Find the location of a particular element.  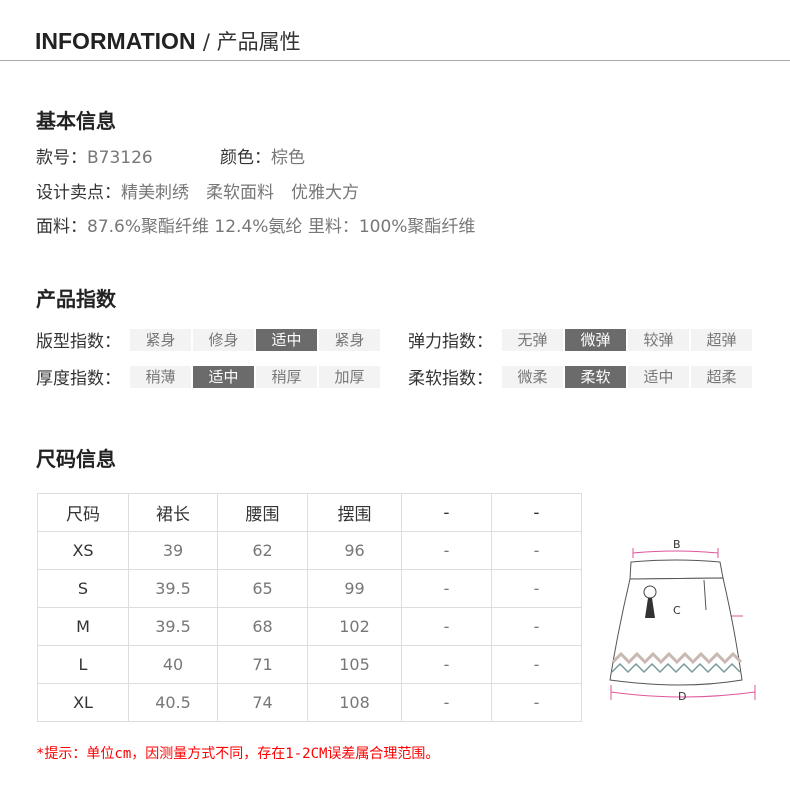

table-cell: 105 is located at coordinates (354, 664).